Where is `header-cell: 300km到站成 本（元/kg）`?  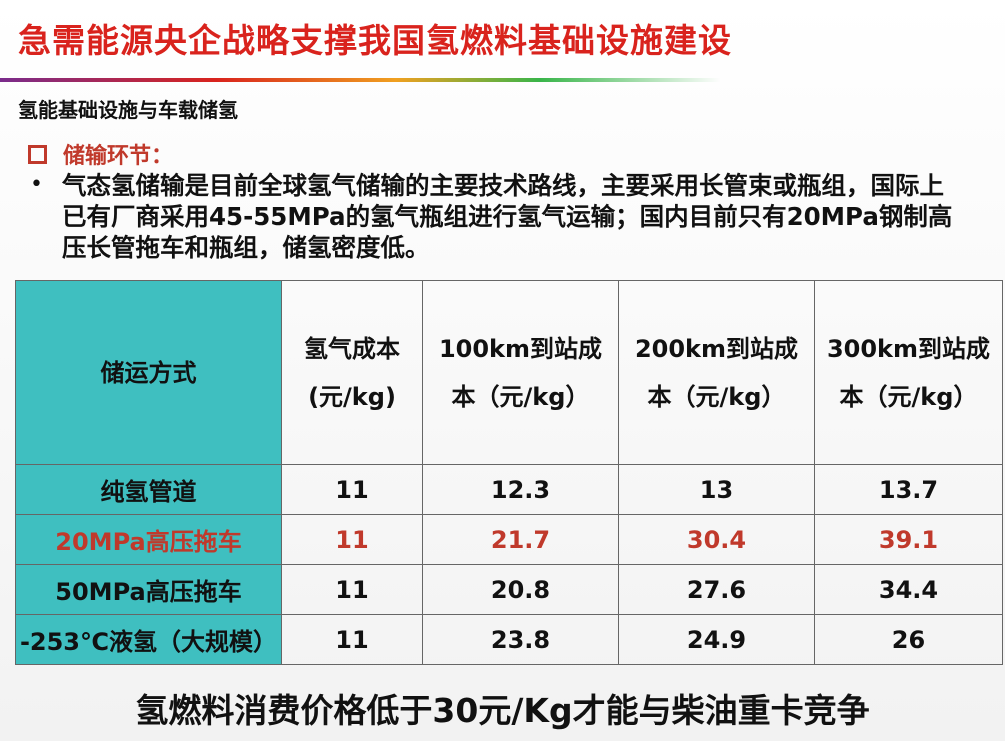 header-cell: 300km到站成 本（元/kg） is located at coordinates (908, 372).